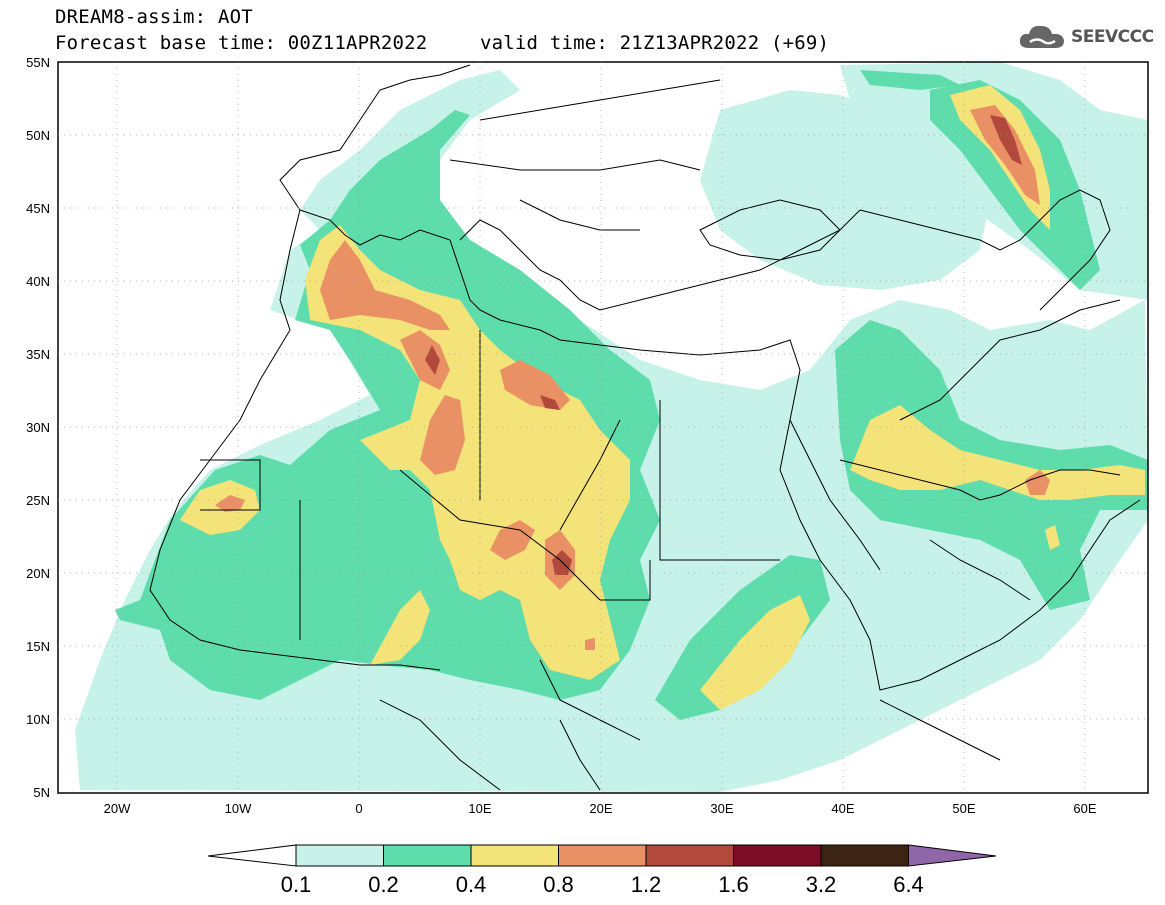 This screenshot has width=1165, height=905. Describe the element at coordinates (38, 719) in the screenshot. I see `lat-tick-label: 10N` at that location.